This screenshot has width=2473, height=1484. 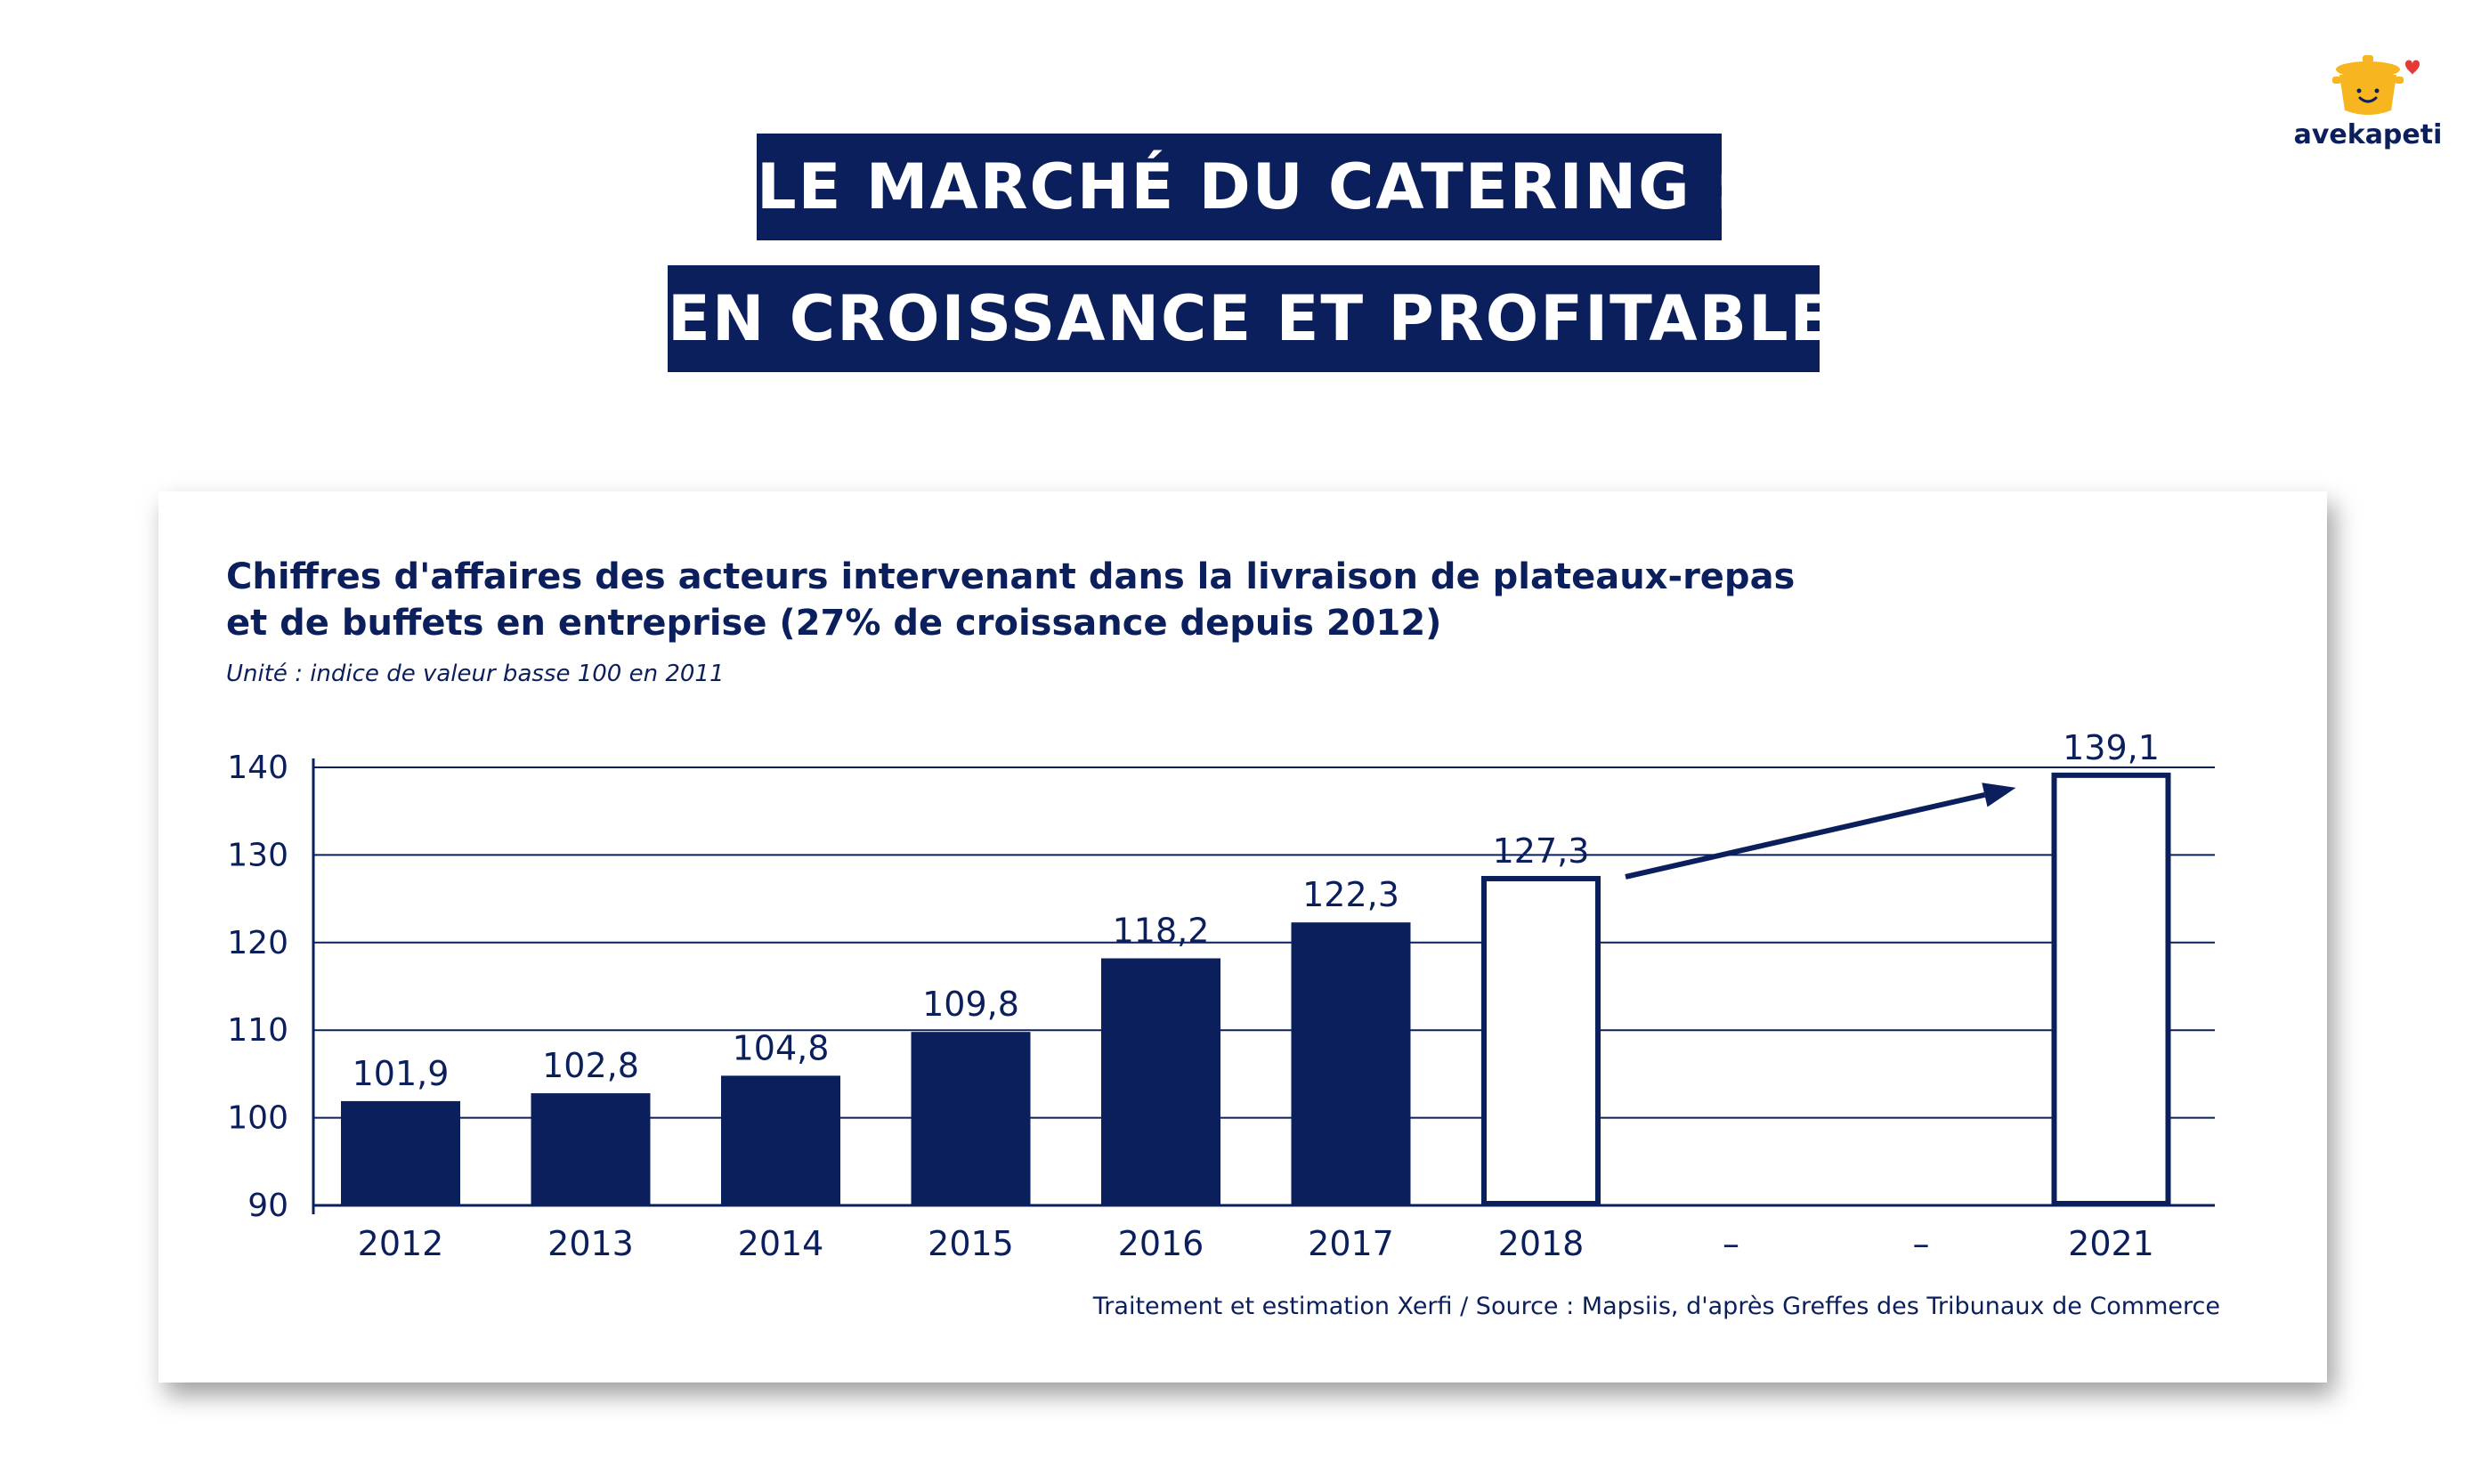 I want to click on brand-logo: avekapeti, so click(x=2368, y=102).